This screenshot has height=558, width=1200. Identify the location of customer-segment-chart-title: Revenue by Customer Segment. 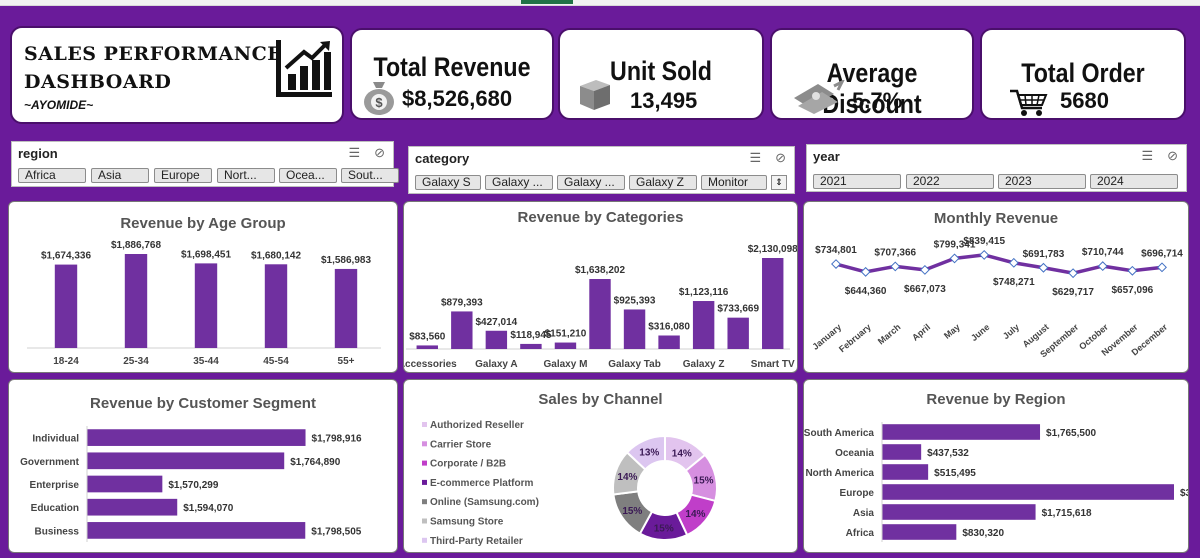
(203, 403).